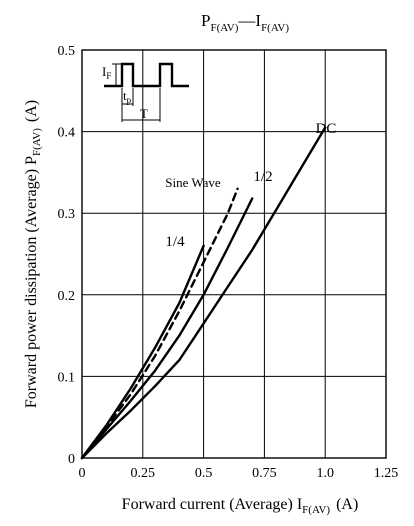  Describe the element at coordinates (146, 75) in the screenshot. I see `pulse-waveform` at that location.